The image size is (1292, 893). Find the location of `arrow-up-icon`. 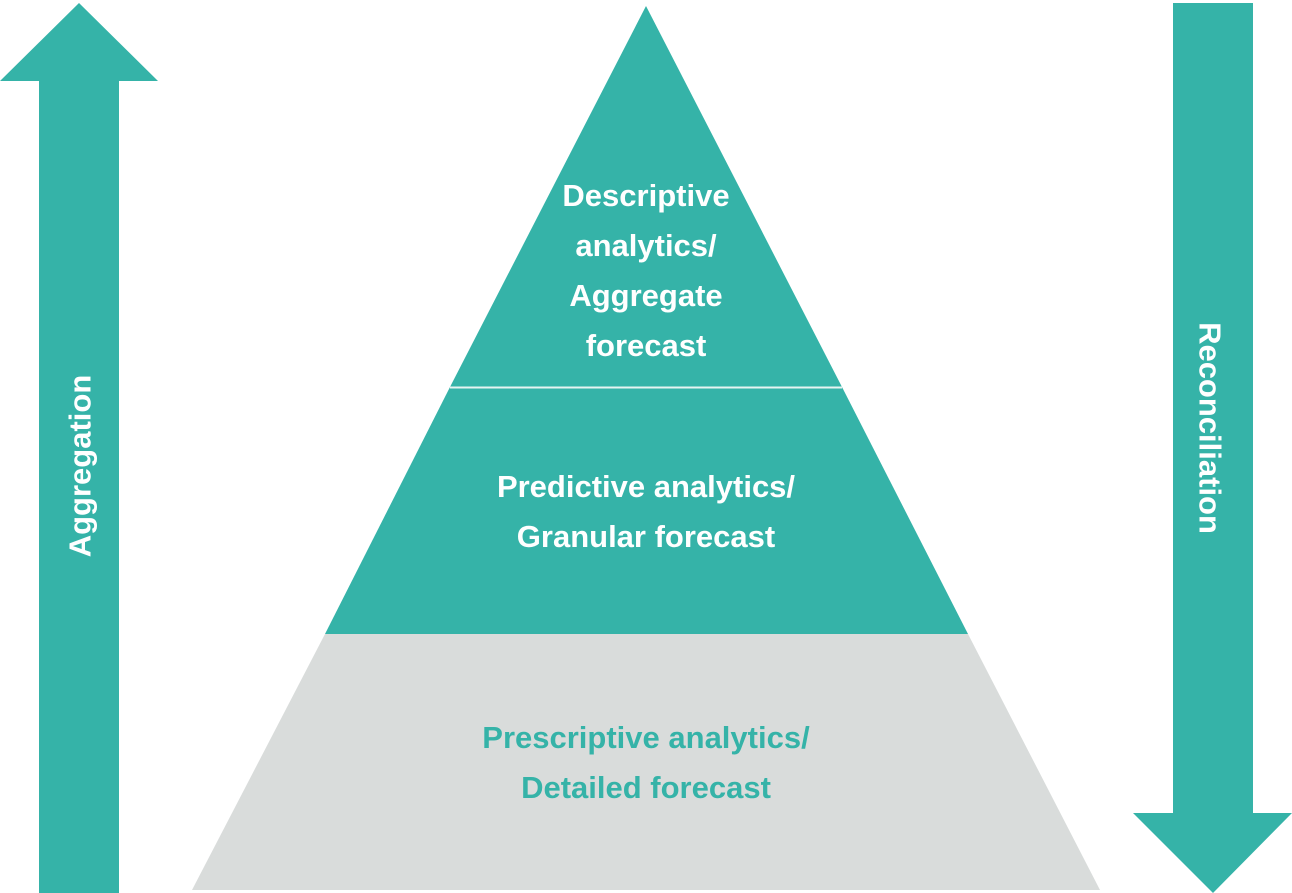

arrow-up-icon is located at coordinates (79, 448).